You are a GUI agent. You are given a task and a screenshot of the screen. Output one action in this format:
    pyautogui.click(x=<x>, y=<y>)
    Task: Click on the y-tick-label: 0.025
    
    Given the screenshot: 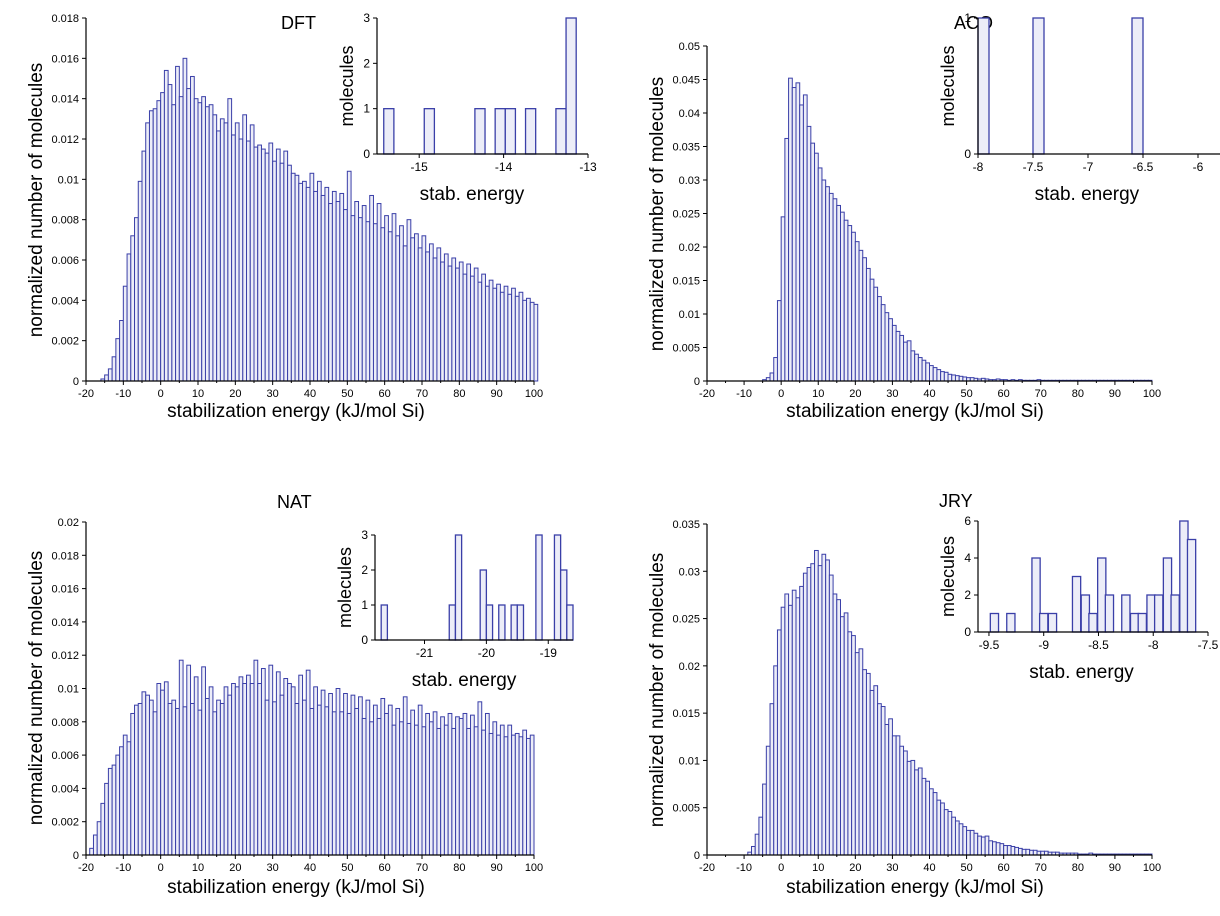 What is the action you would take?
    pyautogui.click(x=686, y=215)
    